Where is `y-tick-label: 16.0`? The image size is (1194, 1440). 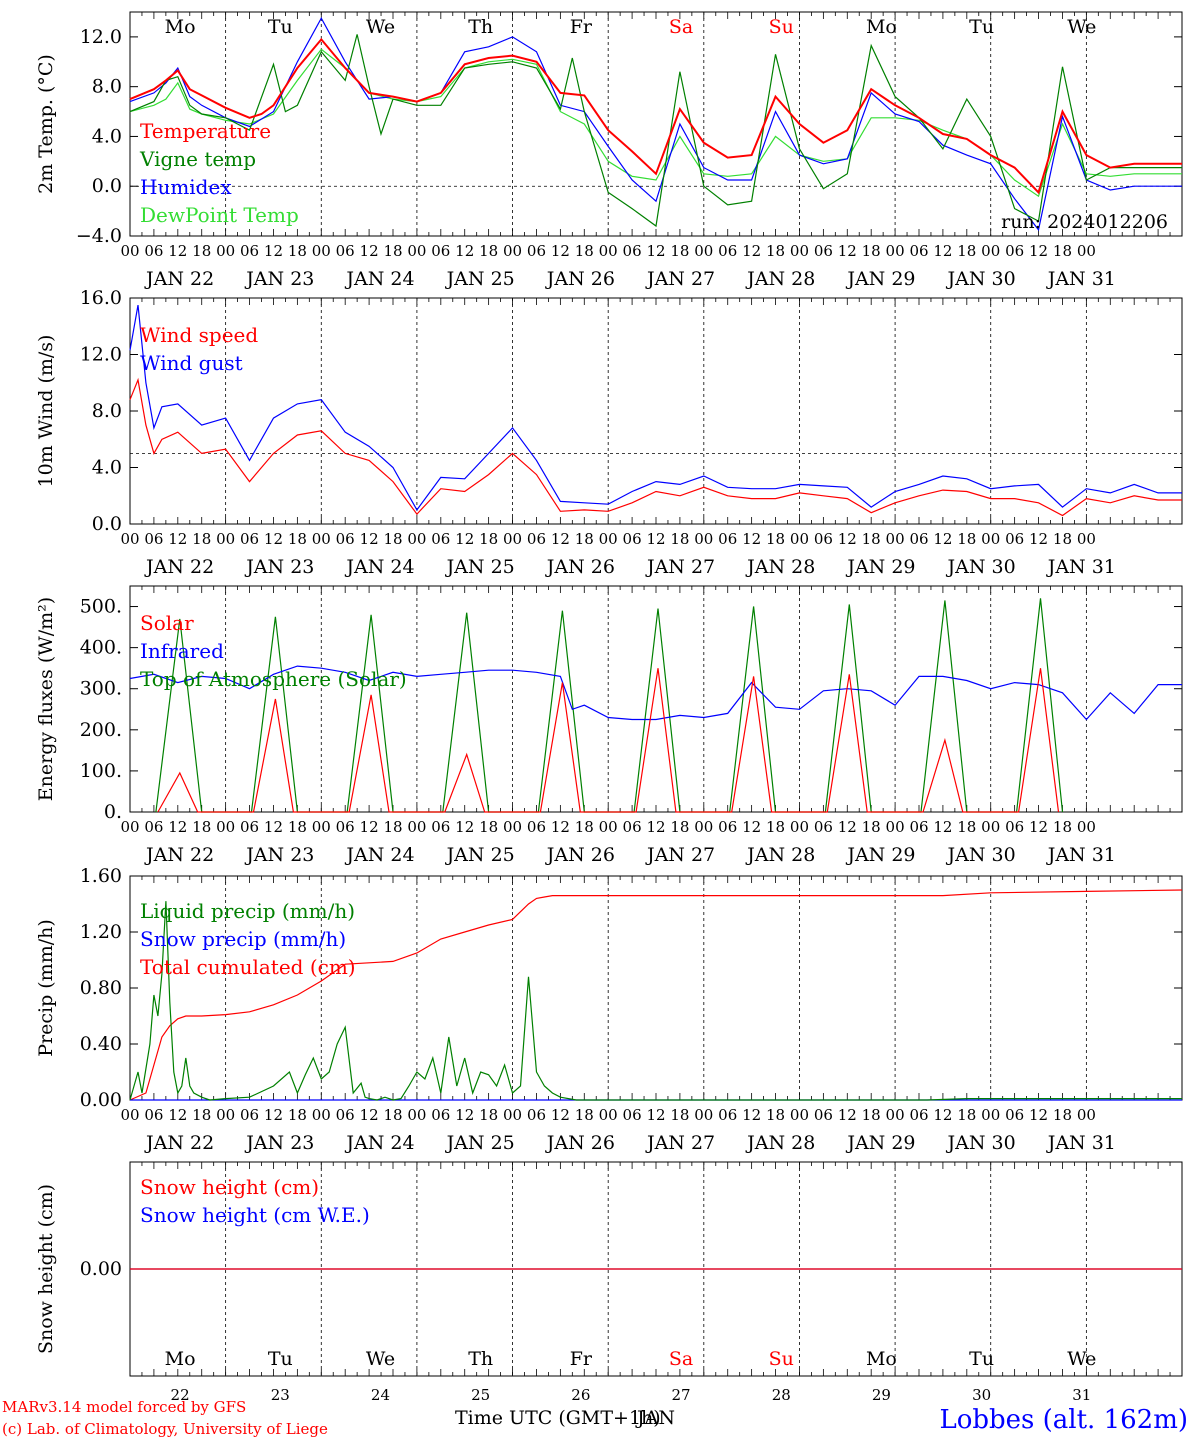 y-tick-label: 16.0 is located at coordinates (101, 298).